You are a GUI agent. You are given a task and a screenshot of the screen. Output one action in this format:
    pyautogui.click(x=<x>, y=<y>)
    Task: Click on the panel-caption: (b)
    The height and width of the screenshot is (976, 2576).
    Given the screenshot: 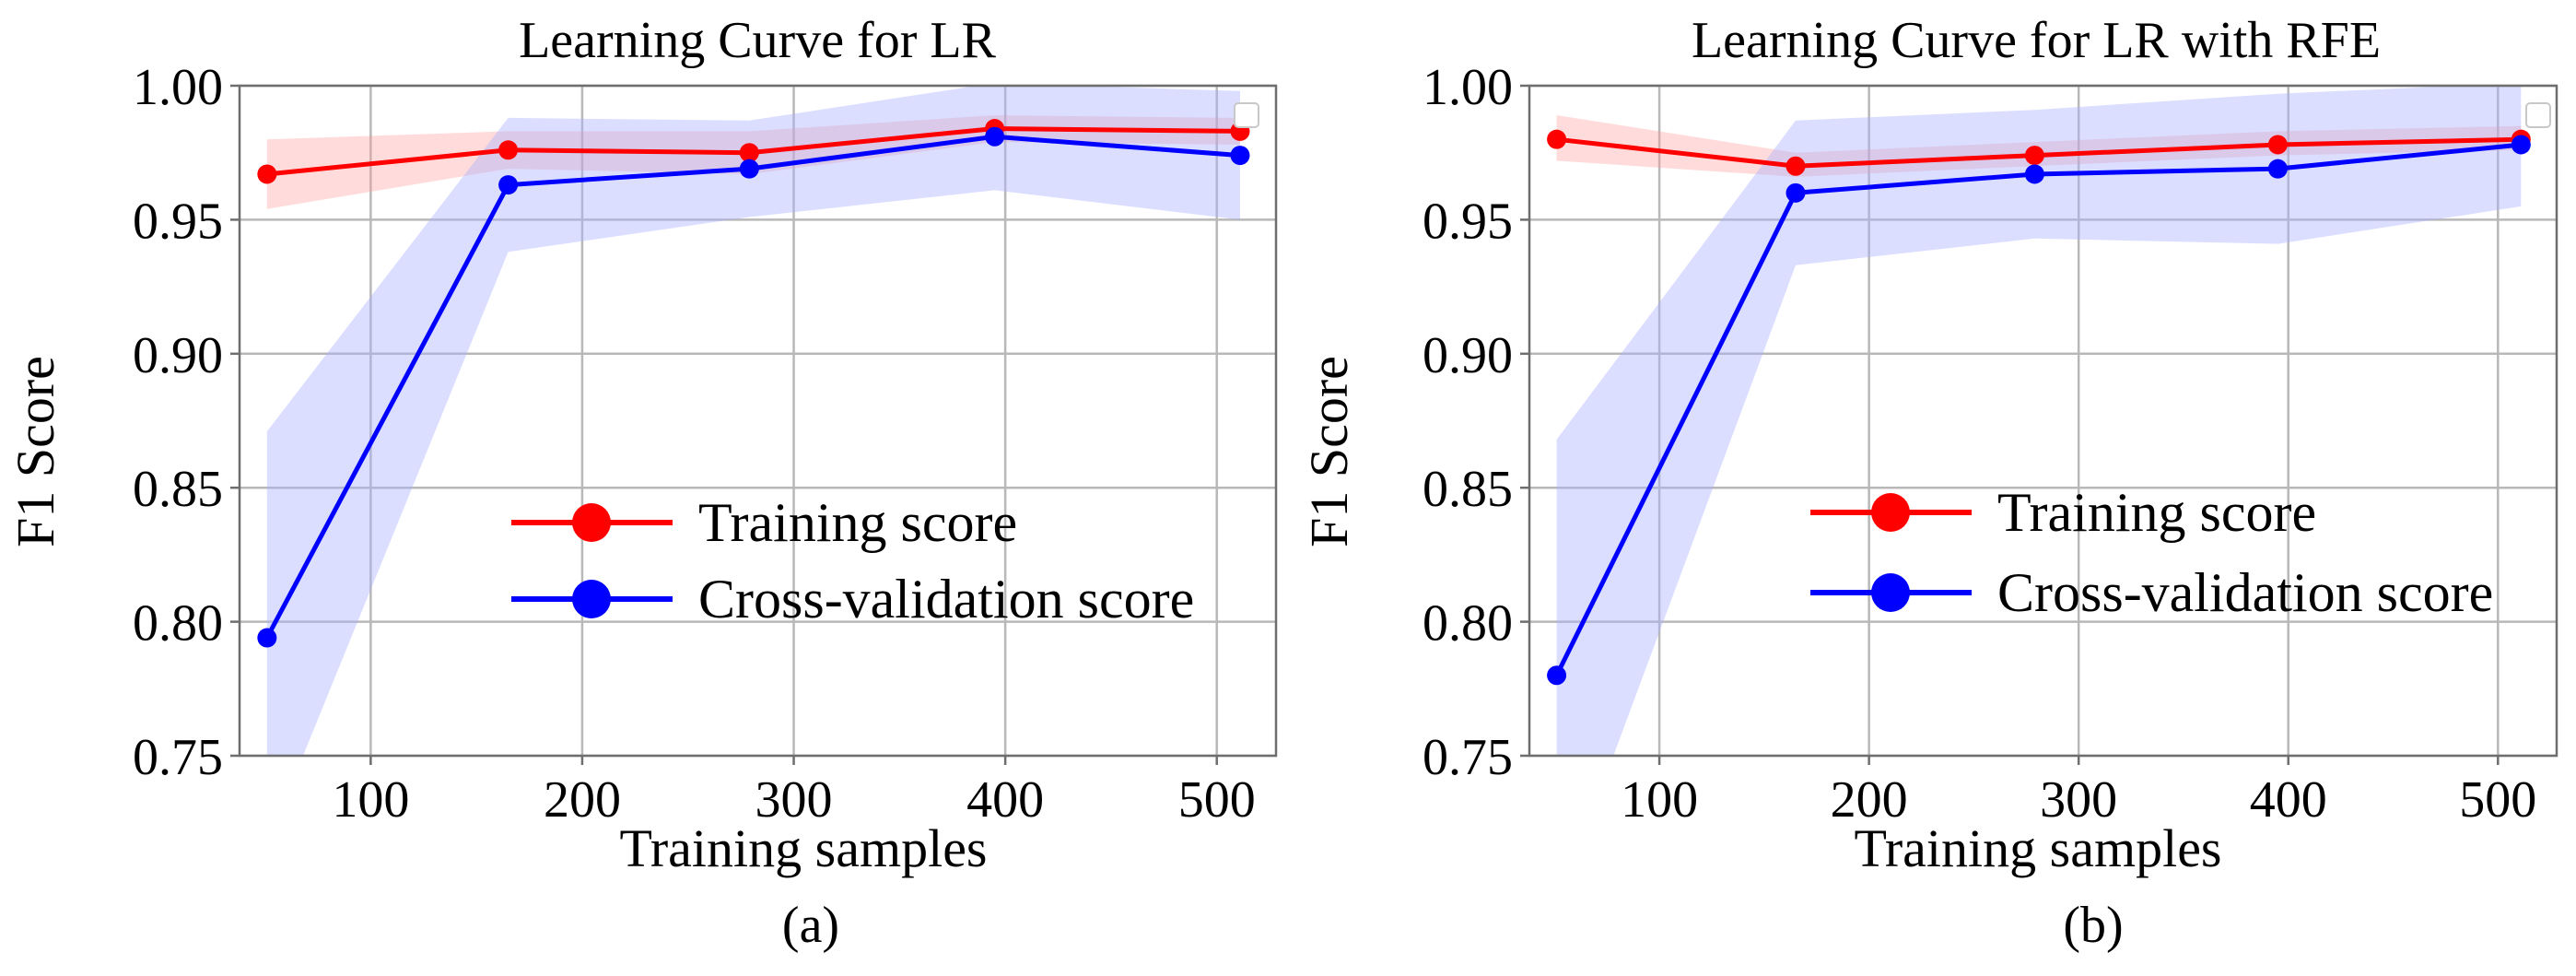 What is the action you would take?
    pyautogui.click(x=2093, y=925)
    